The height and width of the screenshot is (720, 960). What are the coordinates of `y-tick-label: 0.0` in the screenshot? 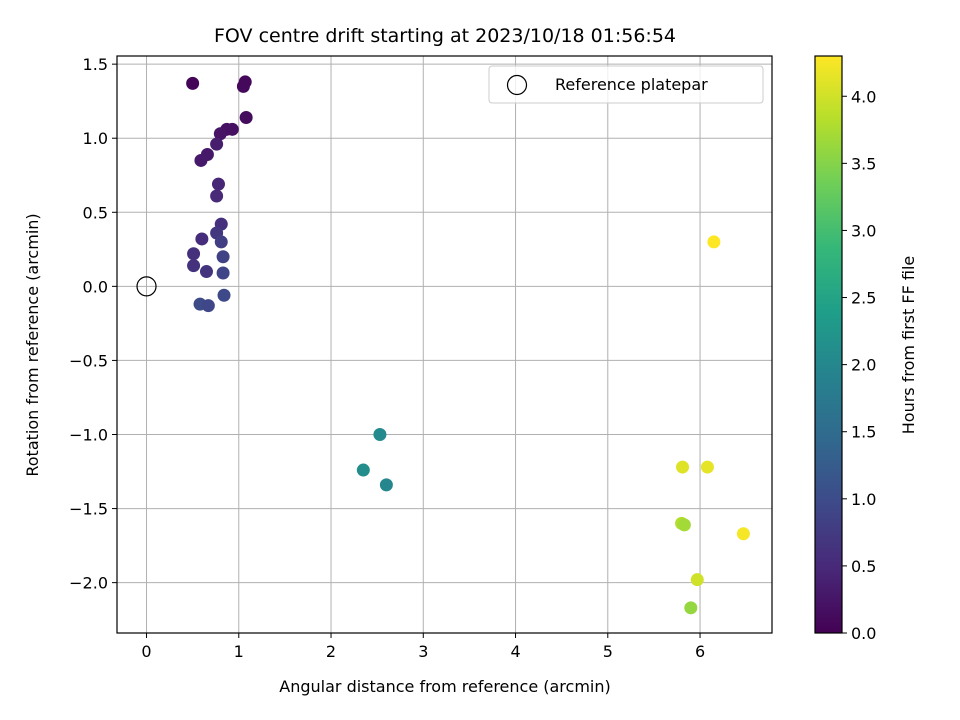 It's located at (95, 286).